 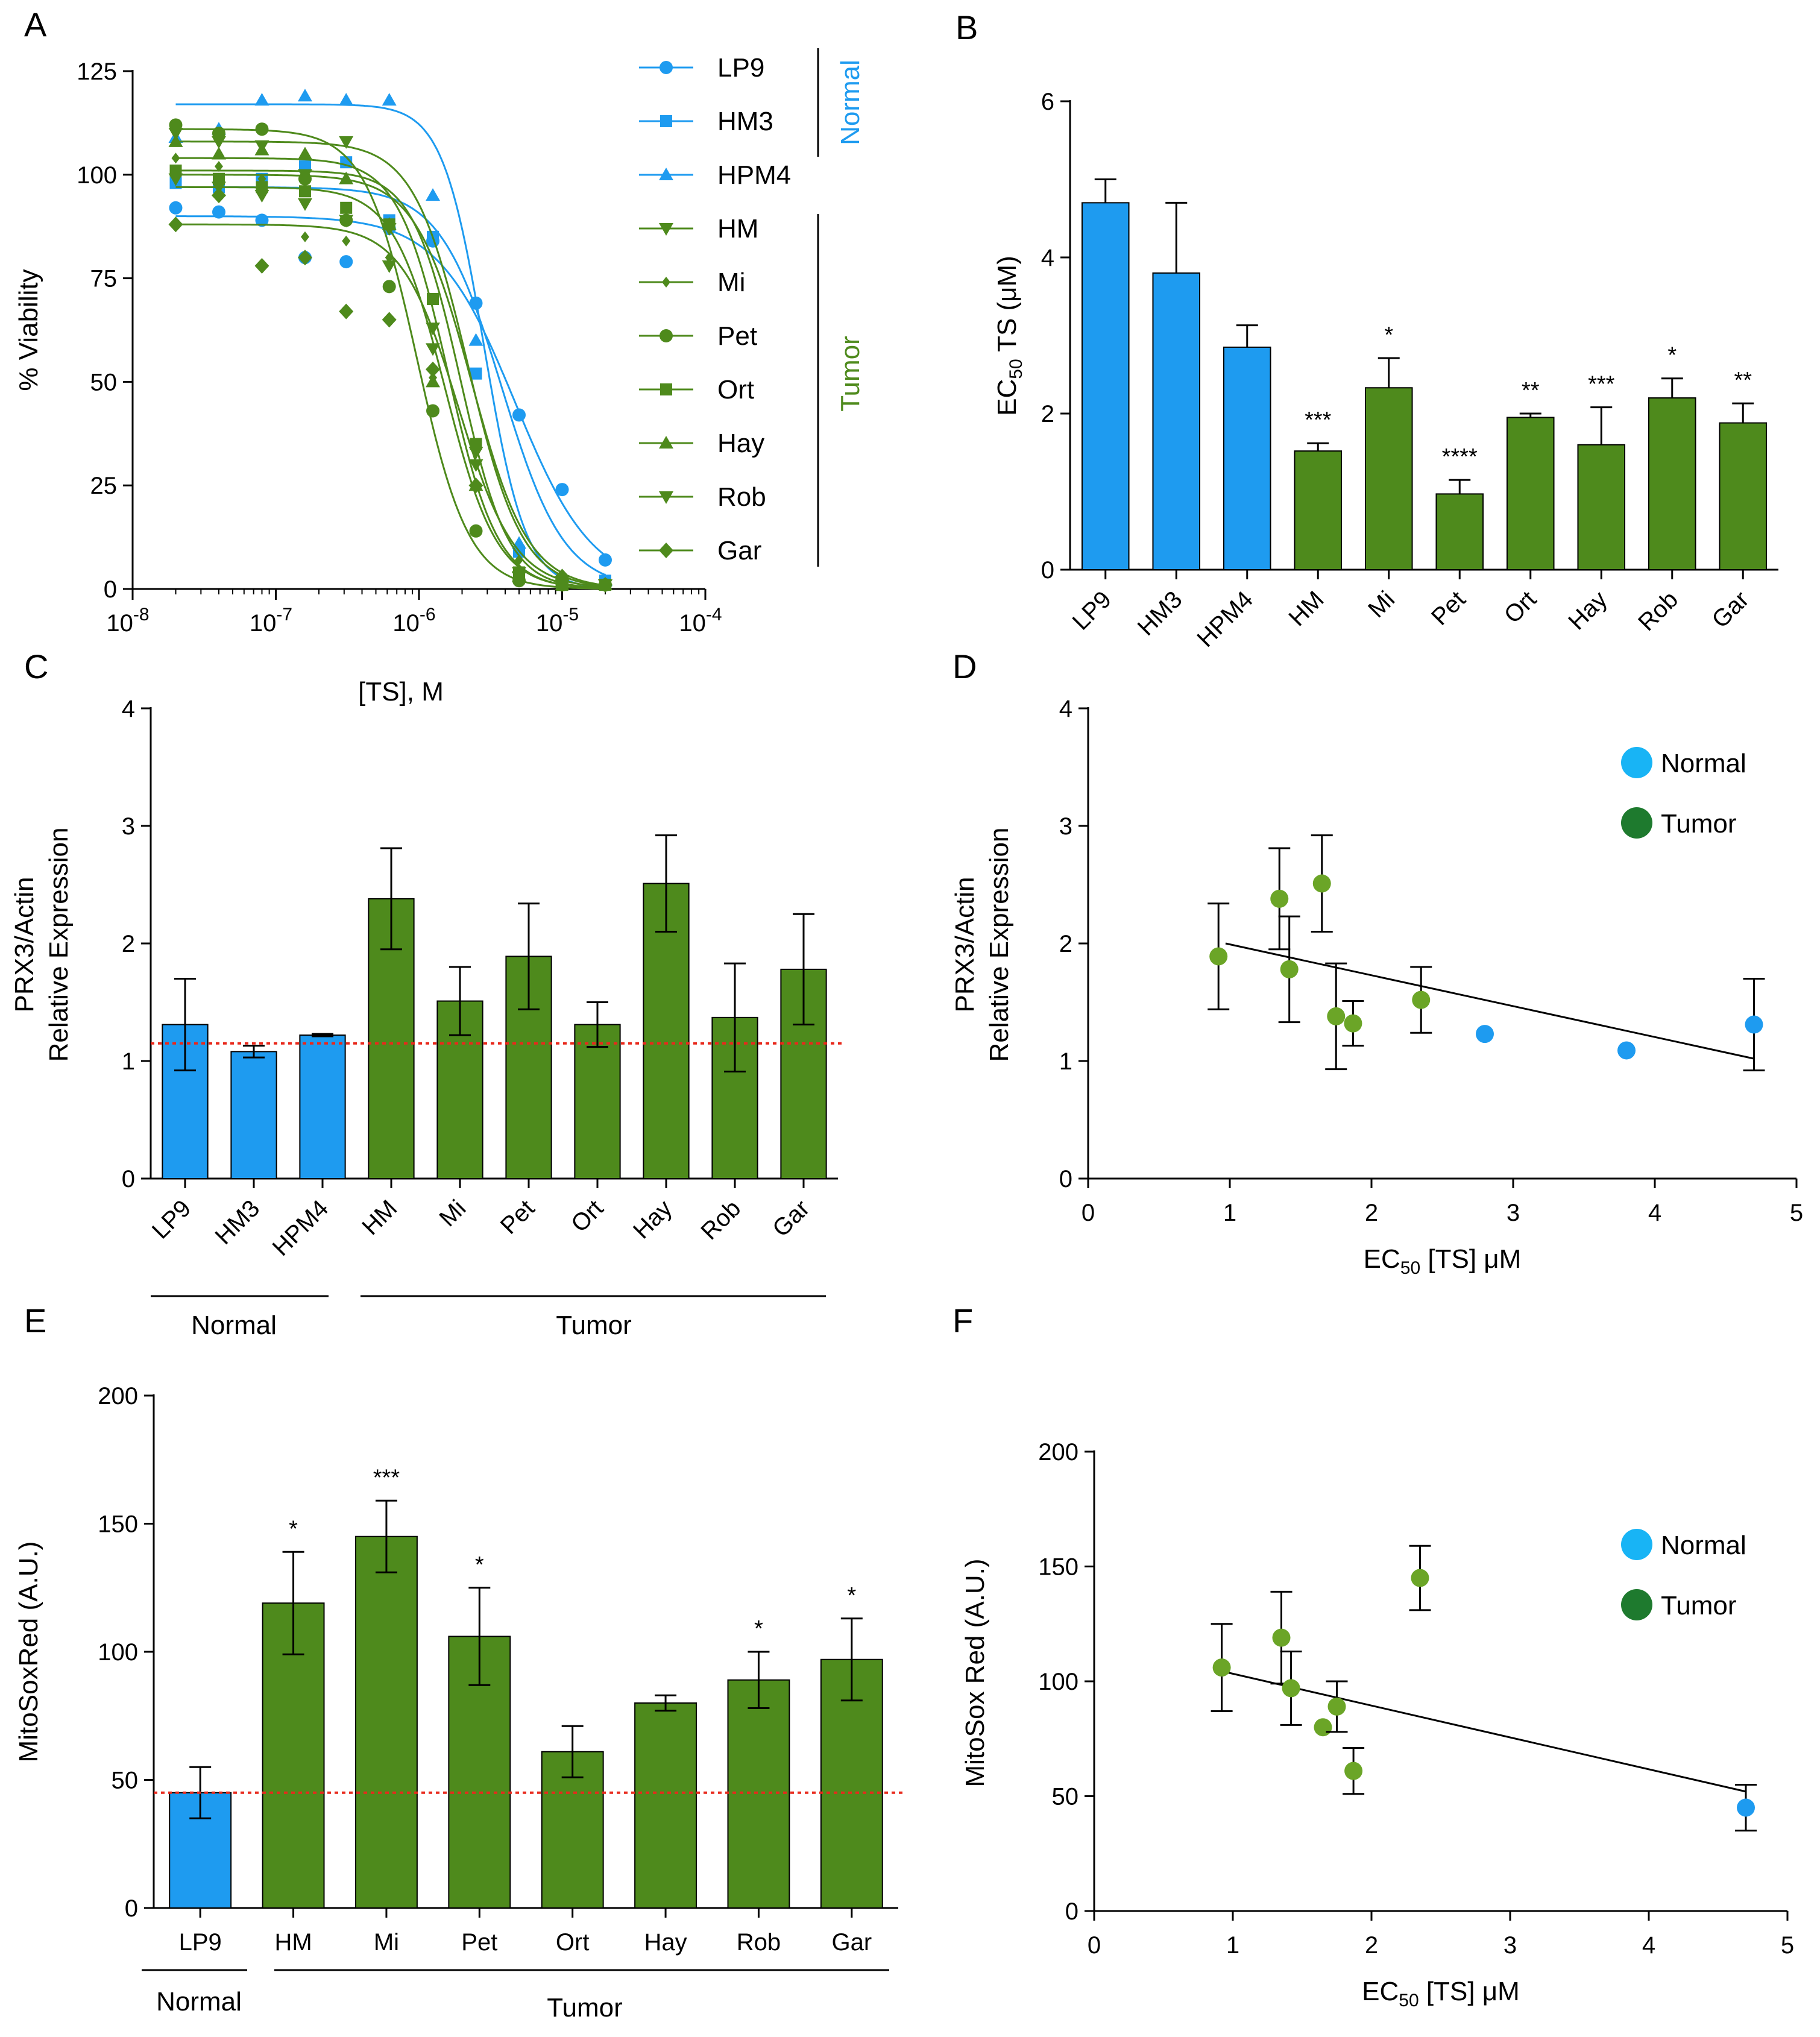 What do you see at coordinates (1381, 604) in the screenshot?
I see `b-x-tick-label: Mi` at bounding box center [1381, 604].